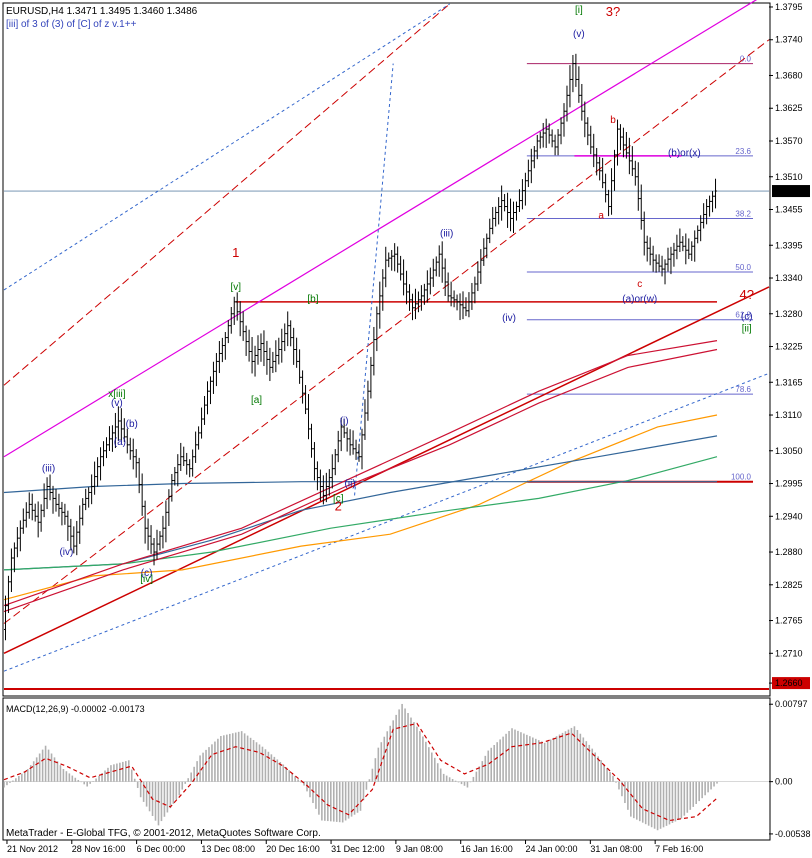 The width and height of the screenshot is (812, 858). What do you see at coordinates (552, 849) in the screenshot?
I see `x-tick-label-8: 24 Jan 00:00` at bounding box center [552, 849].